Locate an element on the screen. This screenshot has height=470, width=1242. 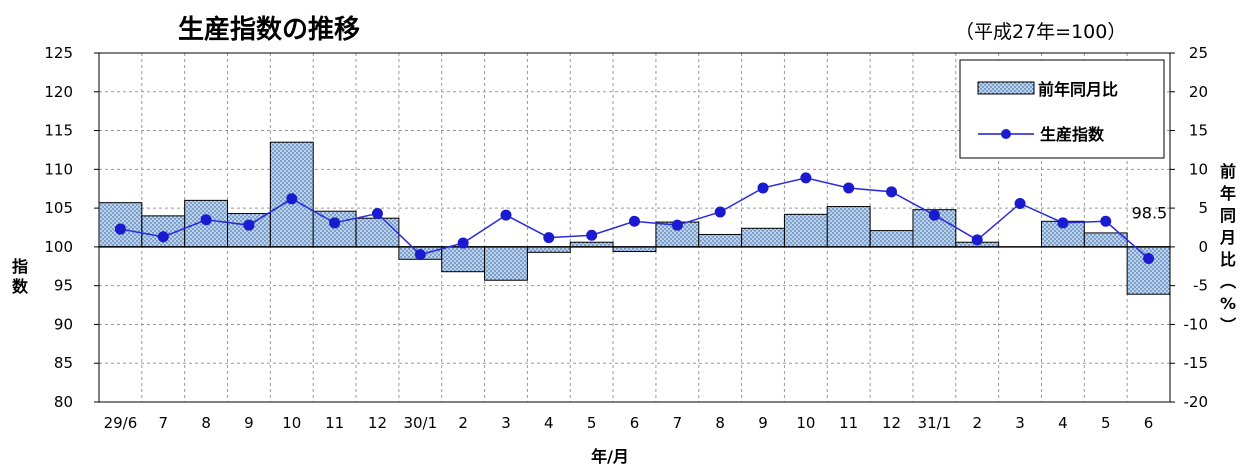
right-axis-title: 前年同月比 （% ） is located at coordinates (1227, 247).